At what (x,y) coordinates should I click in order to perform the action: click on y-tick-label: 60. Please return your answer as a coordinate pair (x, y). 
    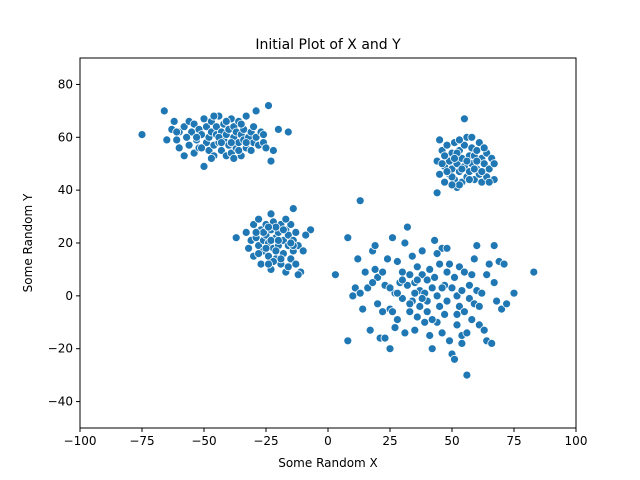
    Looking at the image, I should click on (65, 137).